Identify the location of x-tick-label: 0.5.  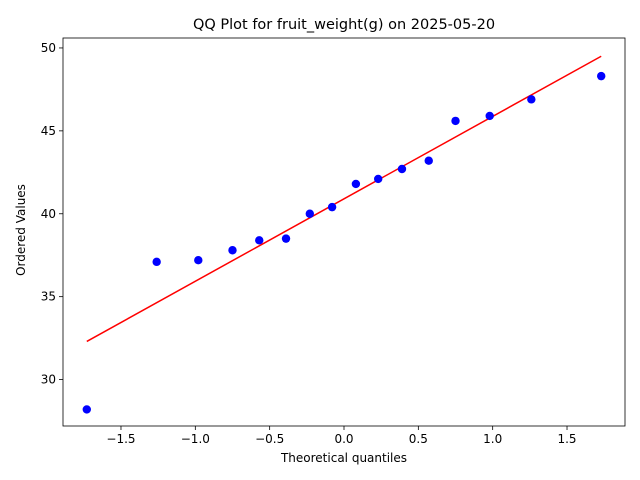
(418, 439).